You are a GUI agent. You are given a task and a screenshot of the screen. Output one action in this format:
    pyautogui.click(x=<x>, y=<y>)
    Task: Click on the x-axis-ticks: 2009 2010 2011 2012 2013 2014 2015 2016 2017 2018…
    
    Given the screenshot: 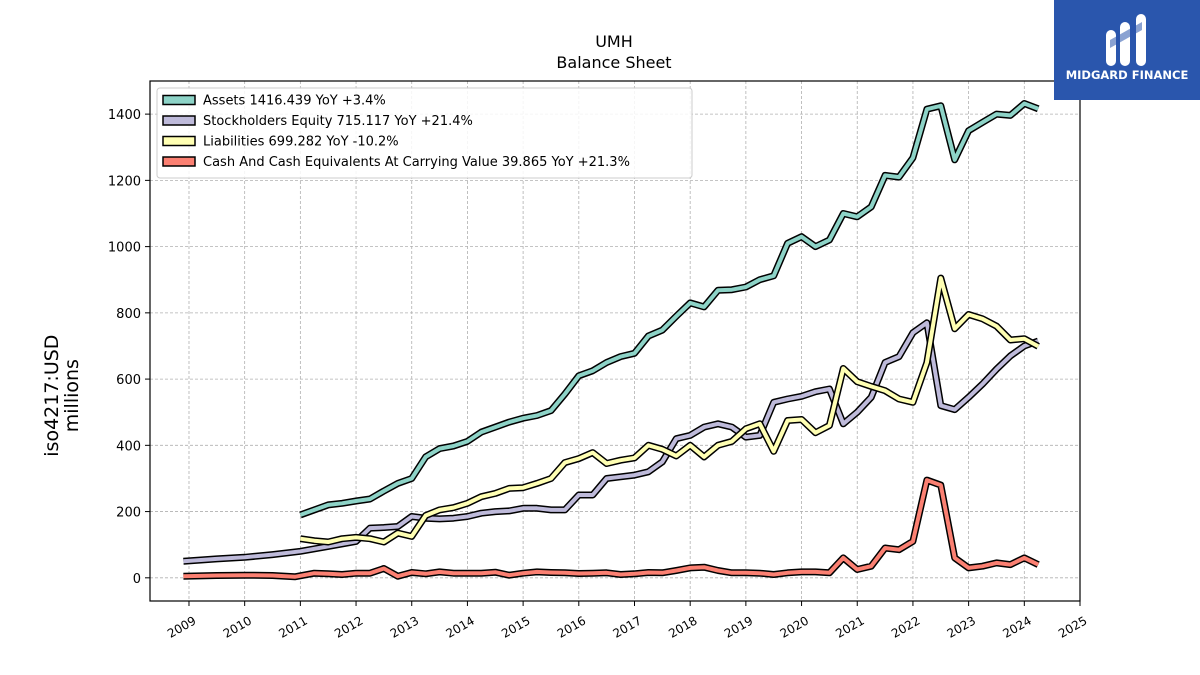 What is the action you would take?
    pyautogui.click(x=627, y=621)
    